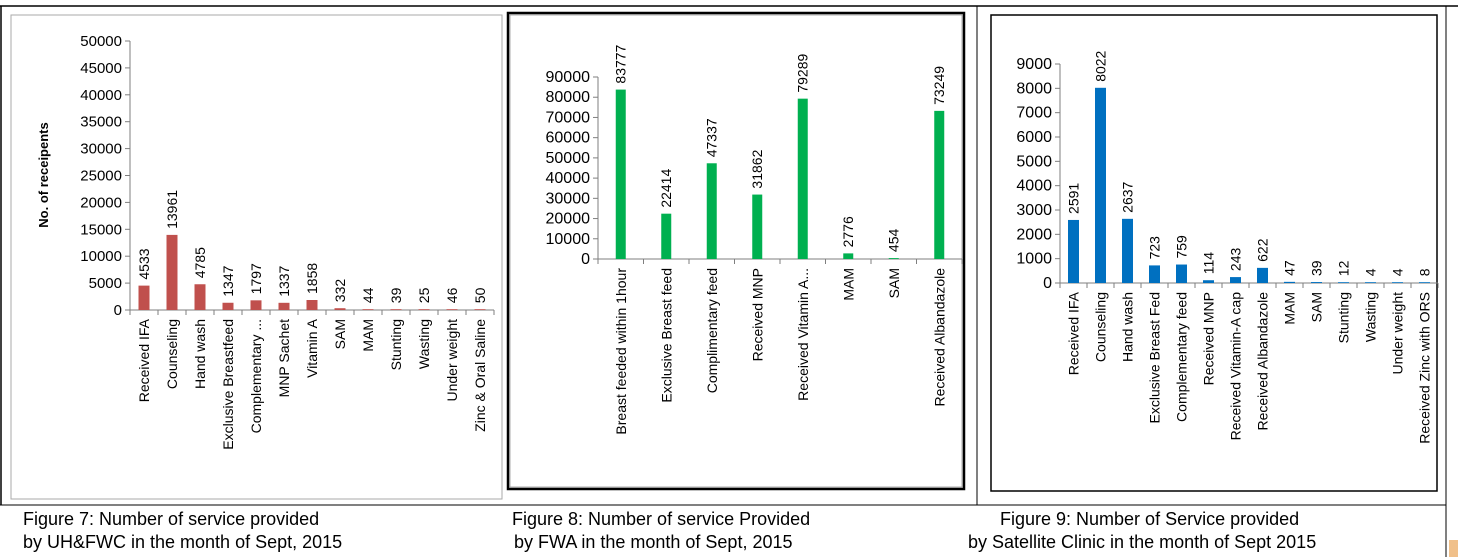  I want to click on category-label: Exclusive Breast feed, so click(666, 335).